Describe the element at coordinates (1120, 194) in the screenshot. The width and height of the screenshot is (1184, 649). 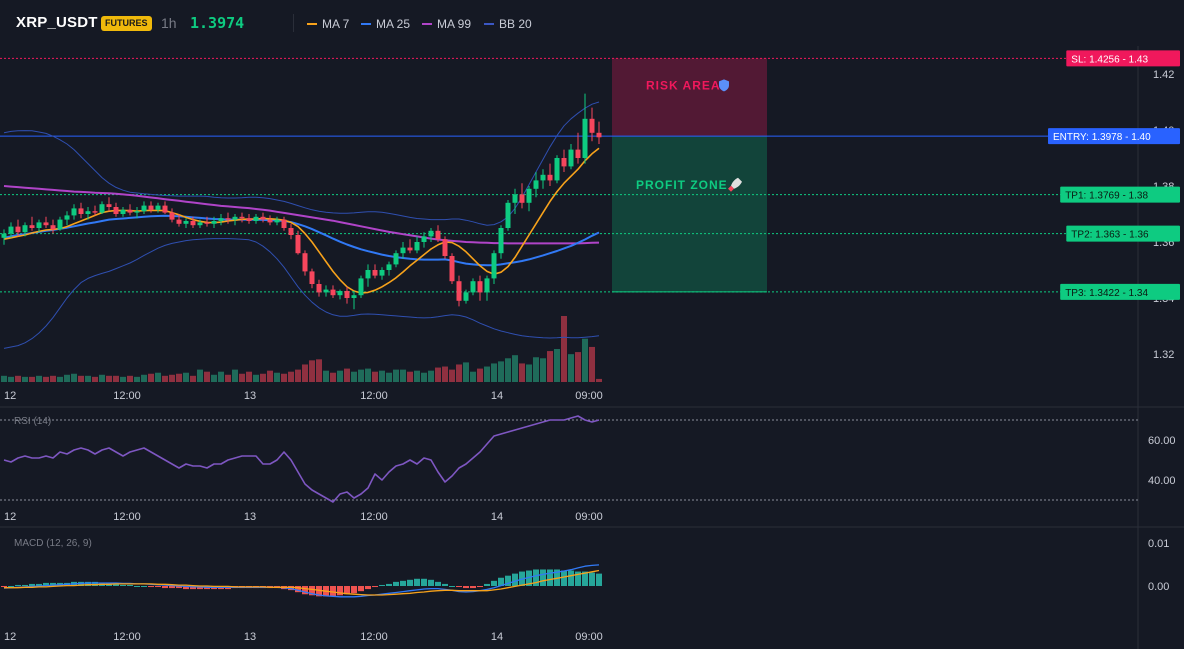
I see `level-badge-tp1` at that location.